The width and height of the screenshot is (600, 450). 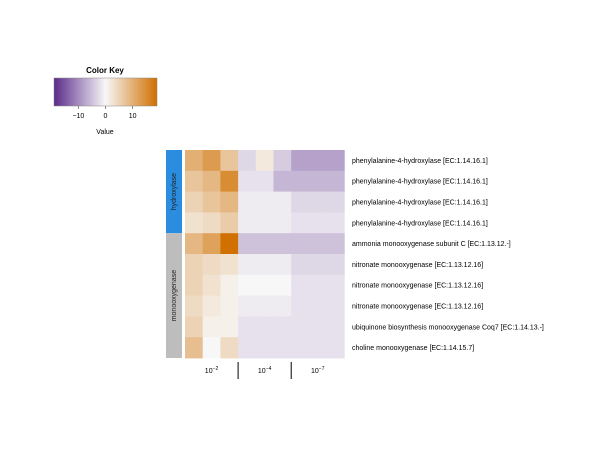 I want to click on row-group-label: monooxygenase, so click(x=174, y=295).